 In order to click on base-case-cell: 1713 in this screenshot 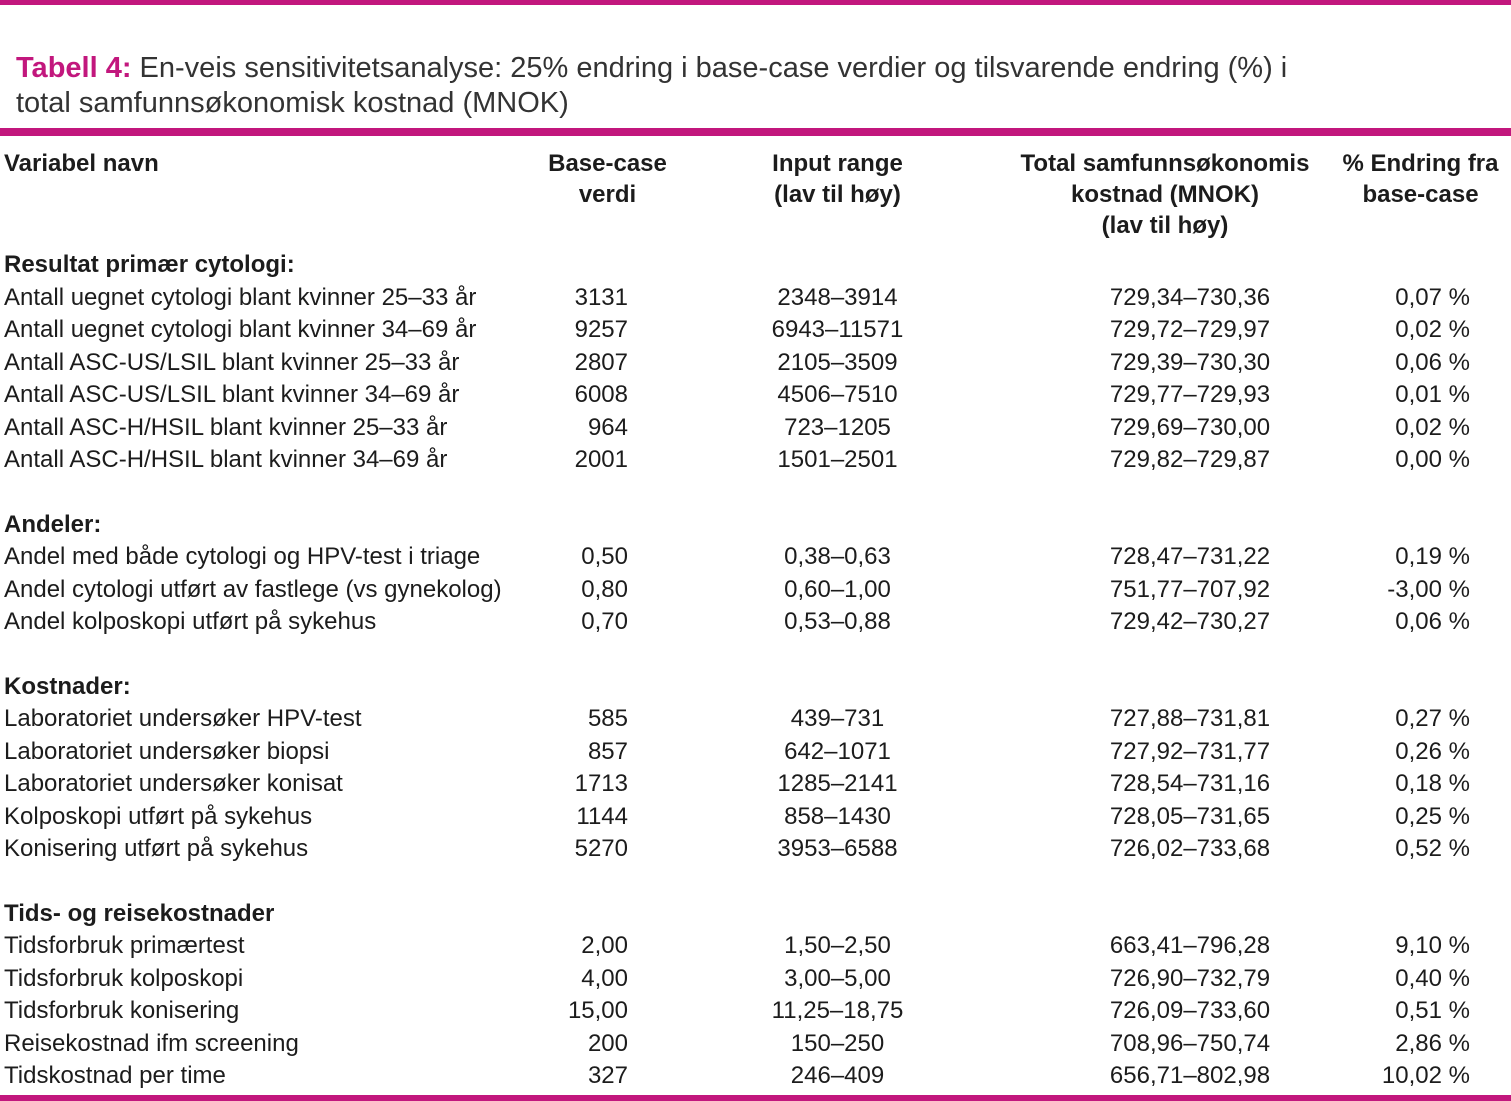, I will do `click(601, 783)`.